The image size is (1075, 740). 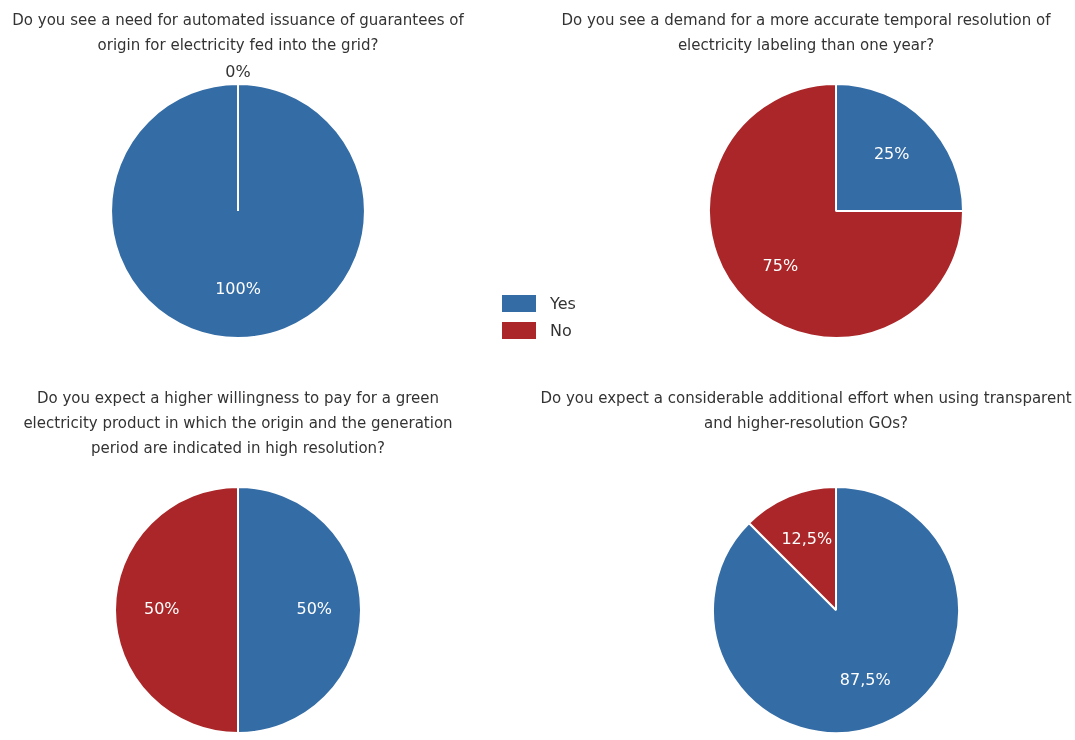 I want to click on chart-title: Do you see a need for automated issuance of guarantees of origin for electricity fed into the grid?, so click(x=238, y=33).